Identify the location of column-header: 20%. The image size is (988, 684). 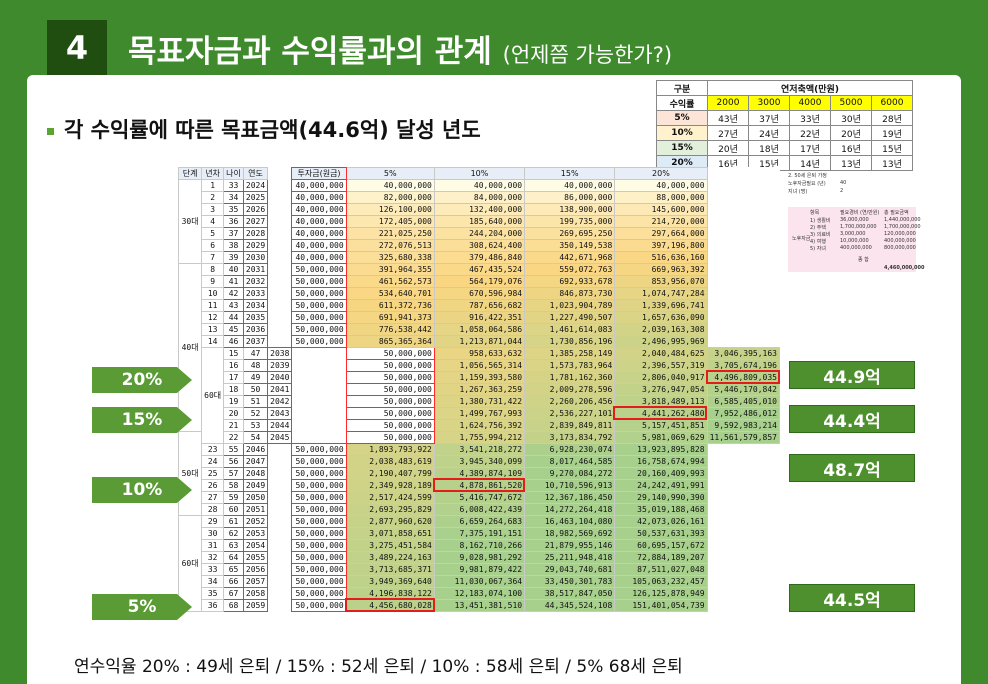
(661, 173).